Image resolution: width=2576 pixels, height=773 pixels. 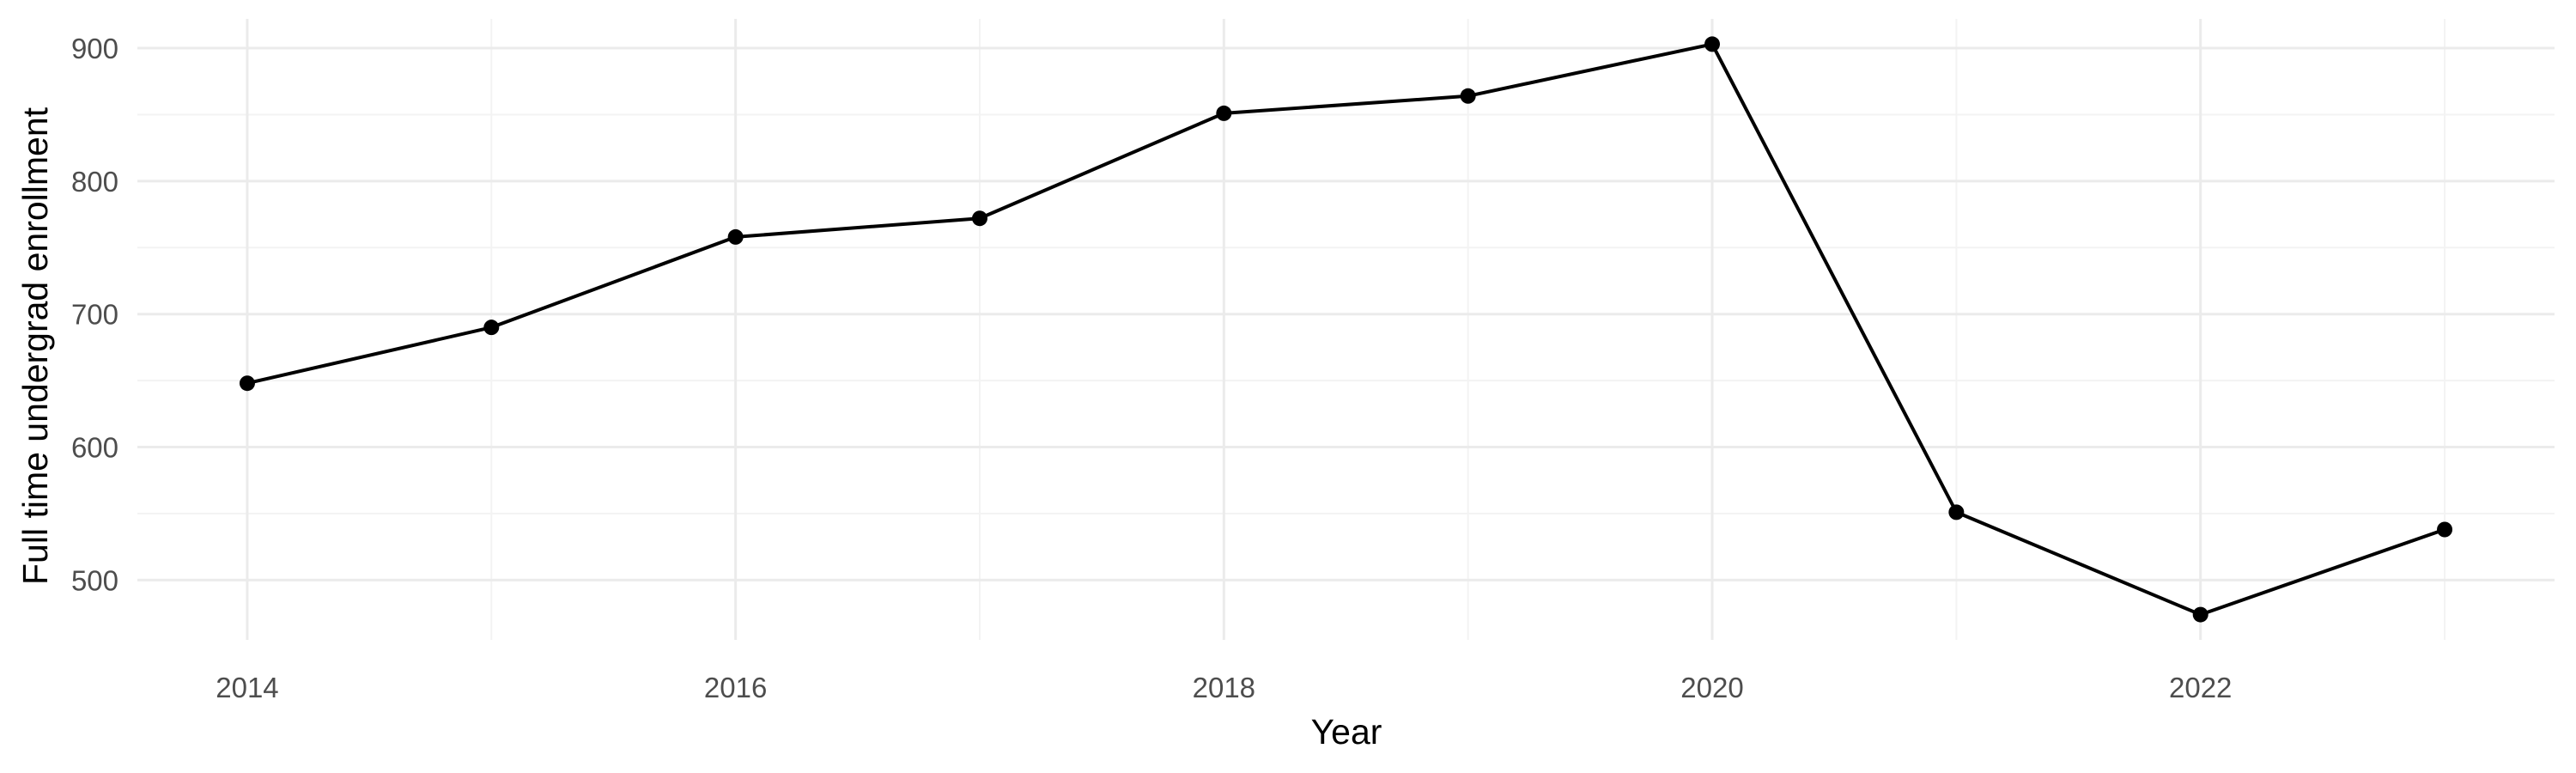 I want to click on x-axis-tick-labels: 2014 2016 2018 2020 2022, so click(x=1224, y=687).